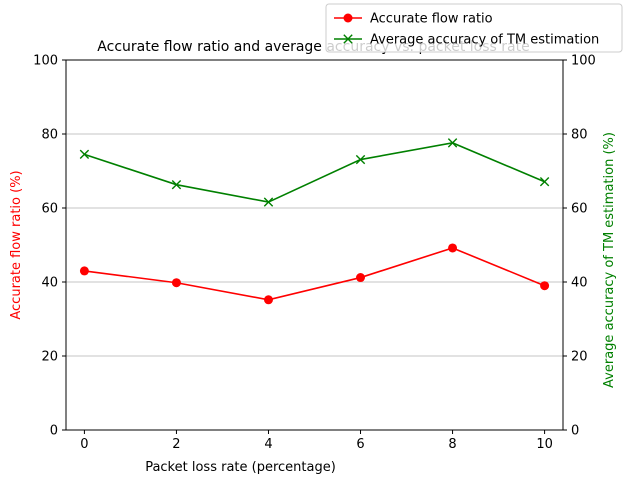 Image resolution: width=628 pixels, height=483 pixels. Describe the element at coordinates (49, 209) in the screenshot. I see `y-left-tick-label: 60` at that location.